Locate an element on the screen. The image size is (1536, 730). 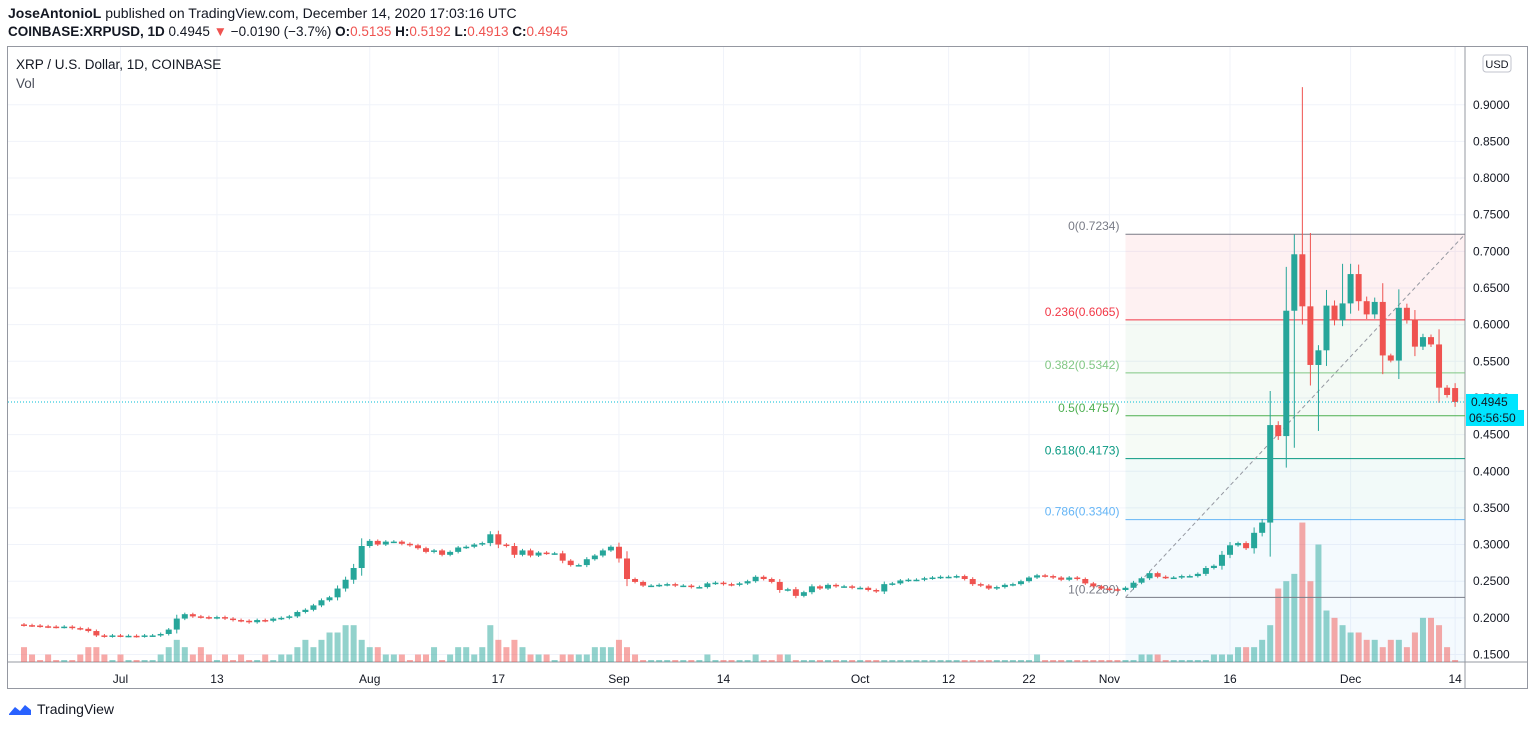
time-axis-label: Sep is located at coordinates (619, 679).